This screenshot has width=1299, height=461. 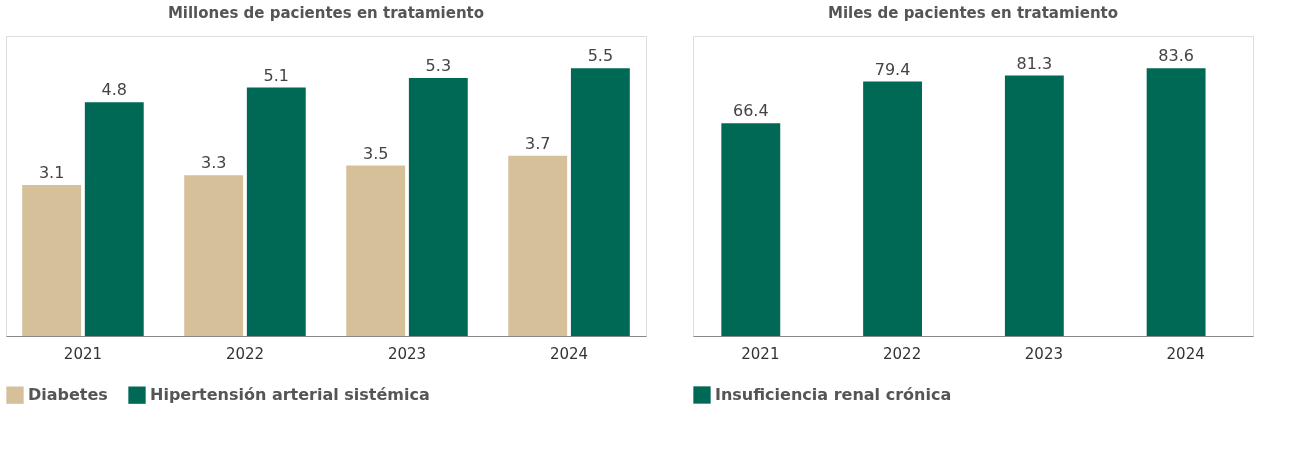 I want to click on data-label: 3.3, so click(x=213, y=163).